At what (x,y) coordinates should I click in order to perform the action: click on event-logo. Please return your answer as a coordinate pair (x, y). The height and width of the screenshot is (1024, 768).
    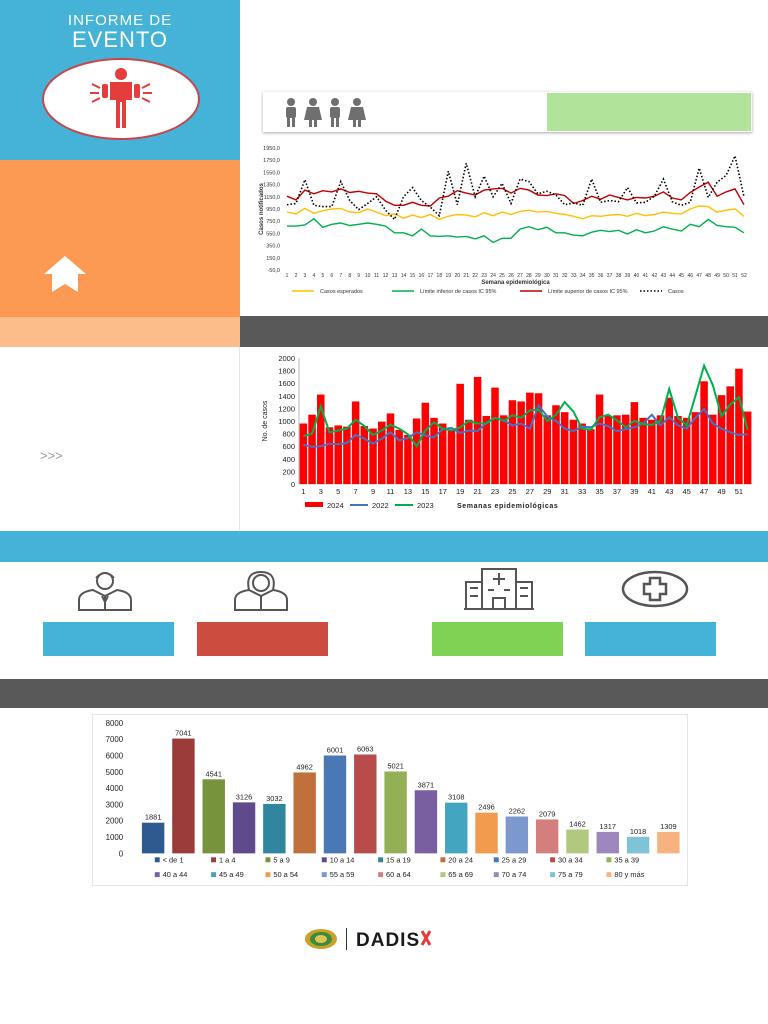
    Looking at the image, I should click on (121, 99).